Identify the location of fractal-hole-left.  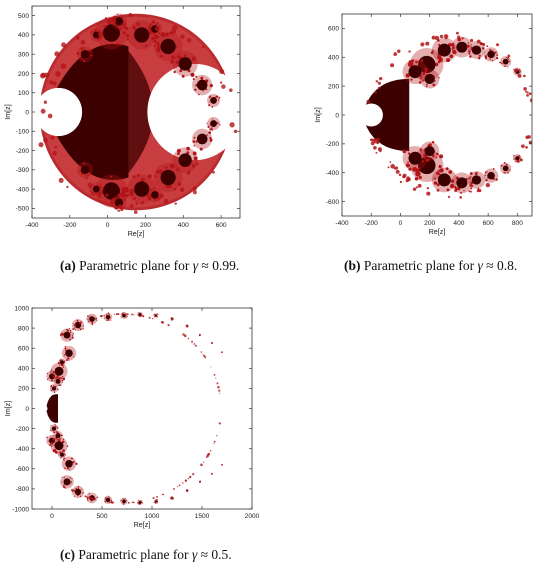
(44, 408).